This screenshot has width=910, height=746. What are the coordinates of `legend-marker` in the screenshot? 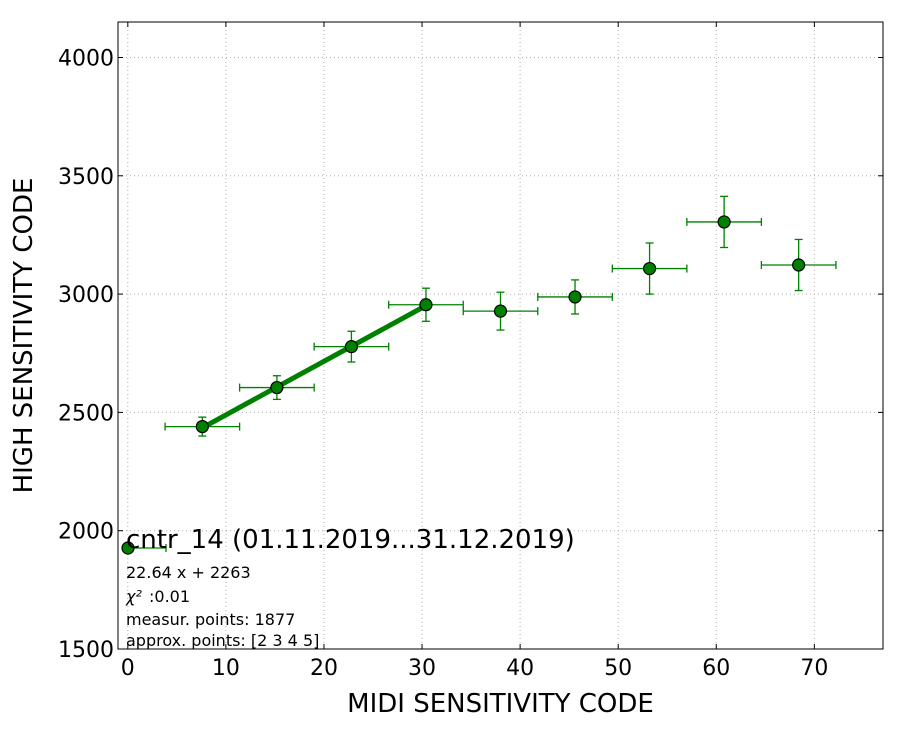 It's located at (128, 548).